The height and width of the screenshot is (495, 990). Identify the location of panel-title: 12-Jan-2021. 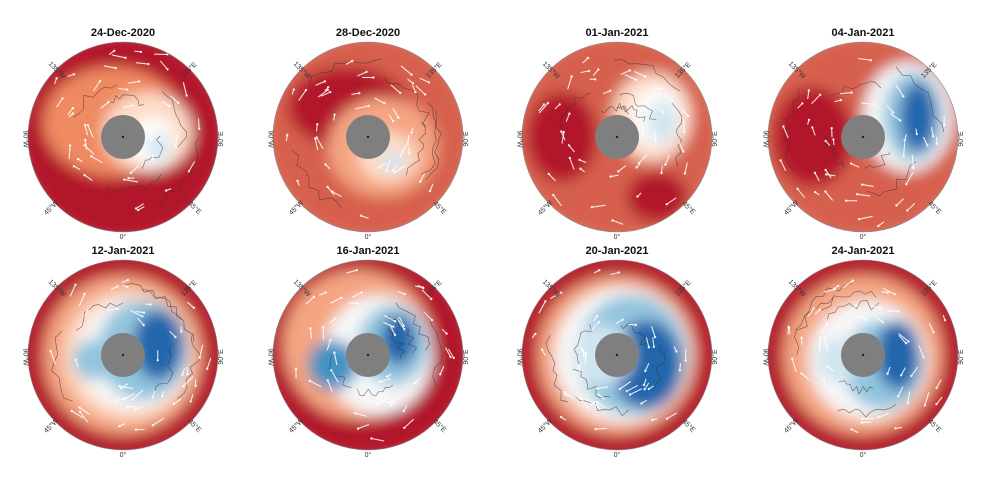
(123, 251).